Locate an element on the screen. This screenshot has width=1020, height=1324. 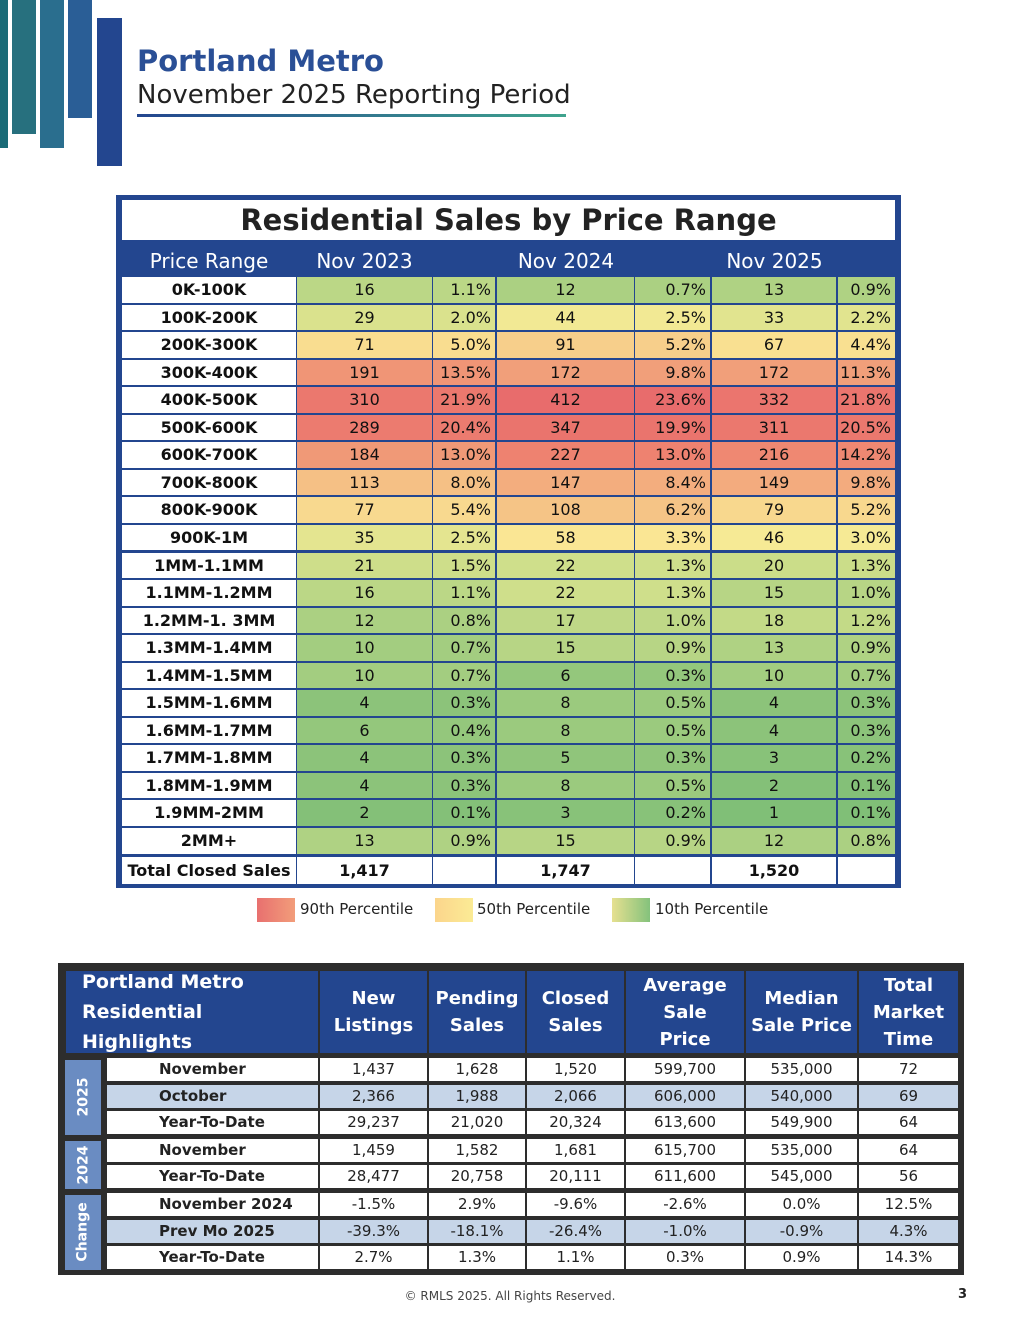
price-cell-v23: 113 is located at coordinates (364, 482).